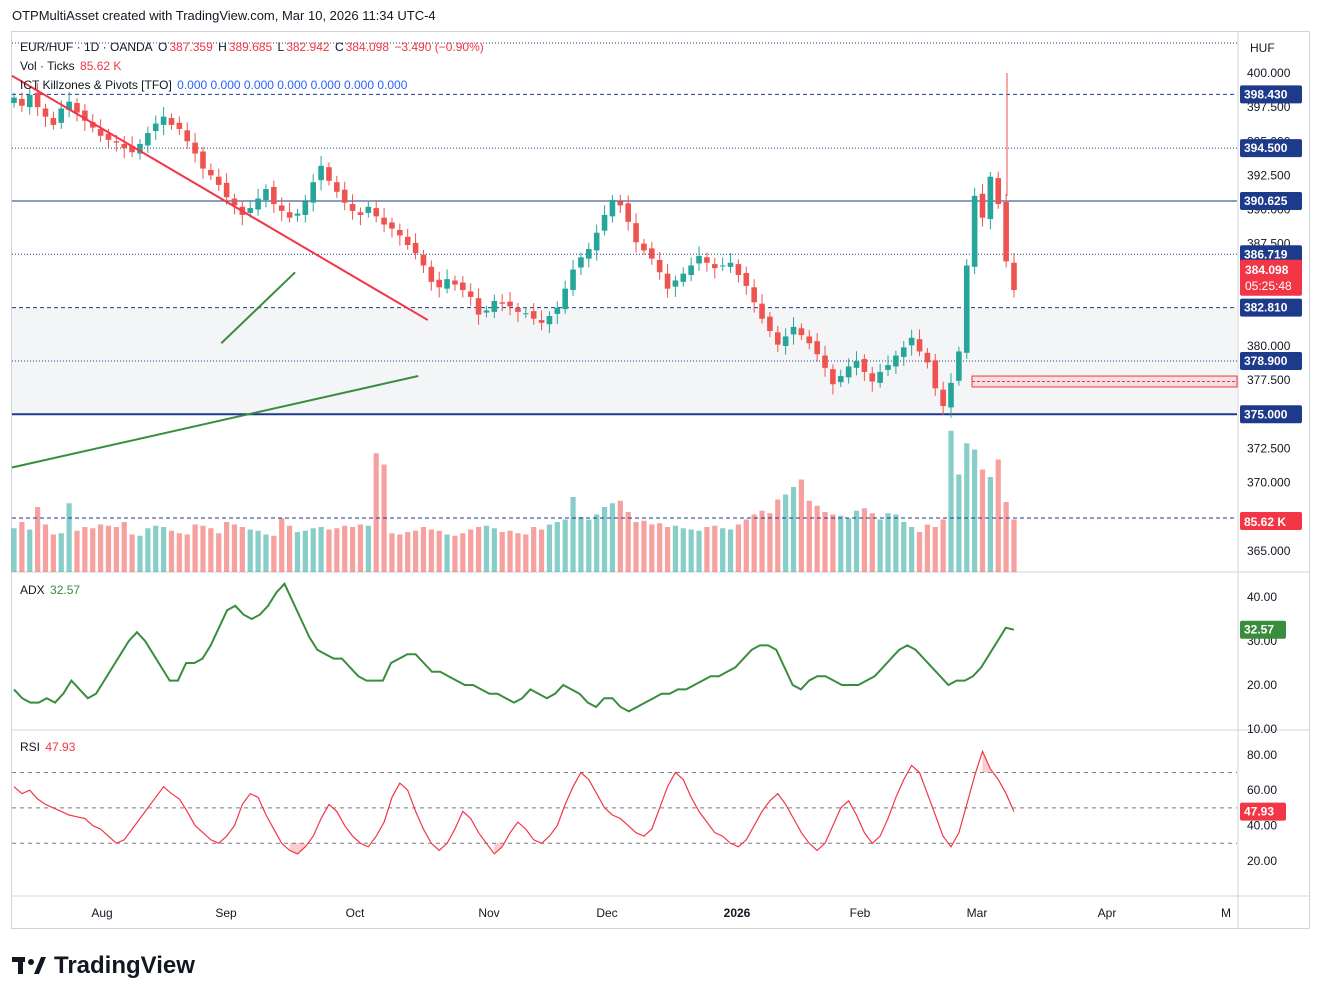  Describe the element at coordinates (1269, 346) in the screenshot. I see `price-tick-label: 380.000` at that location.